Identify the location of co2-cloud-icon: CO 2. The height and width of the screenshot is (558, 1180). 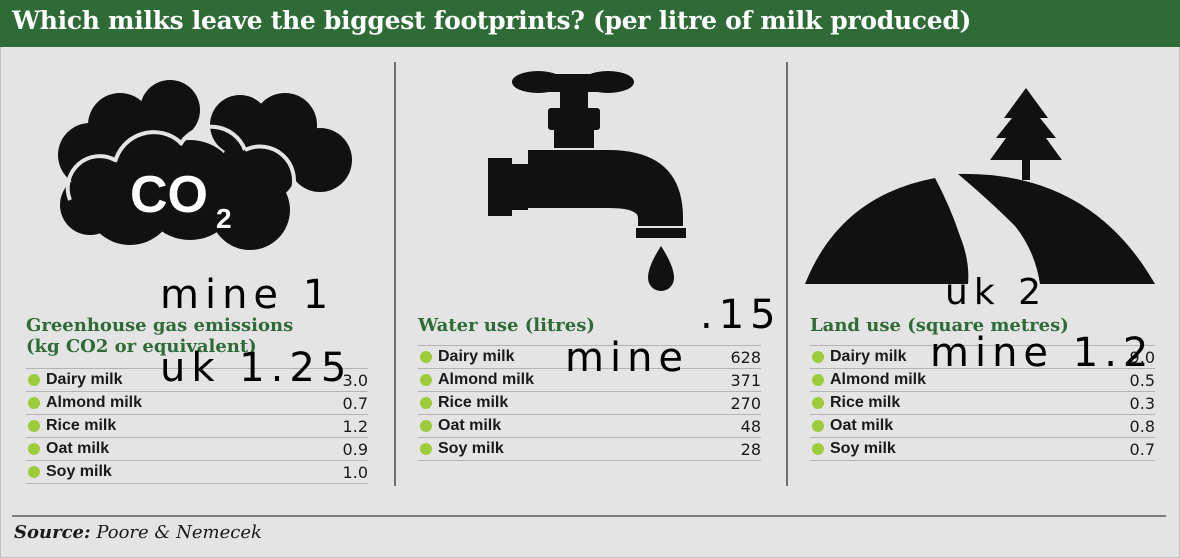
(205, 165).